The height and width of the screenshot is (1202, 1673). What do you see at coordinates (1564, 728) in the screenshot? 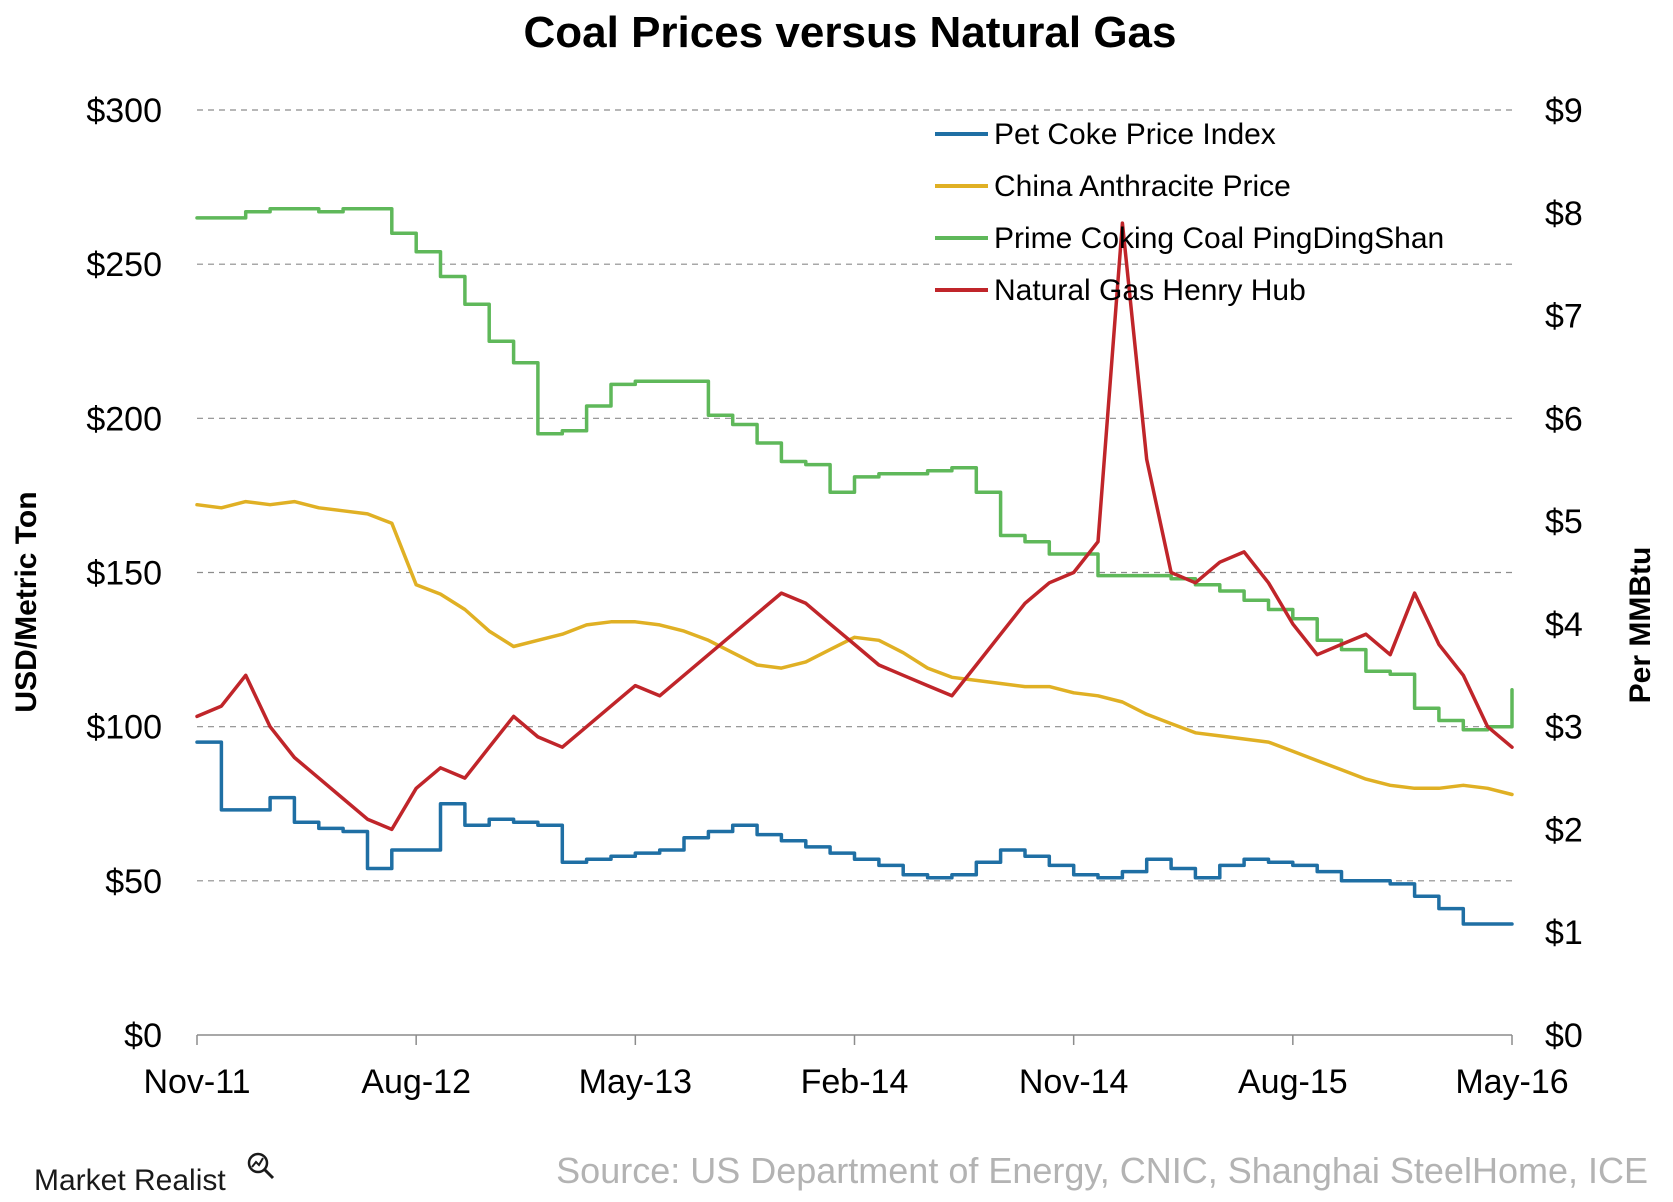
I see `y-right-tick-label-3: $3` at bounding box center [1564, 728].